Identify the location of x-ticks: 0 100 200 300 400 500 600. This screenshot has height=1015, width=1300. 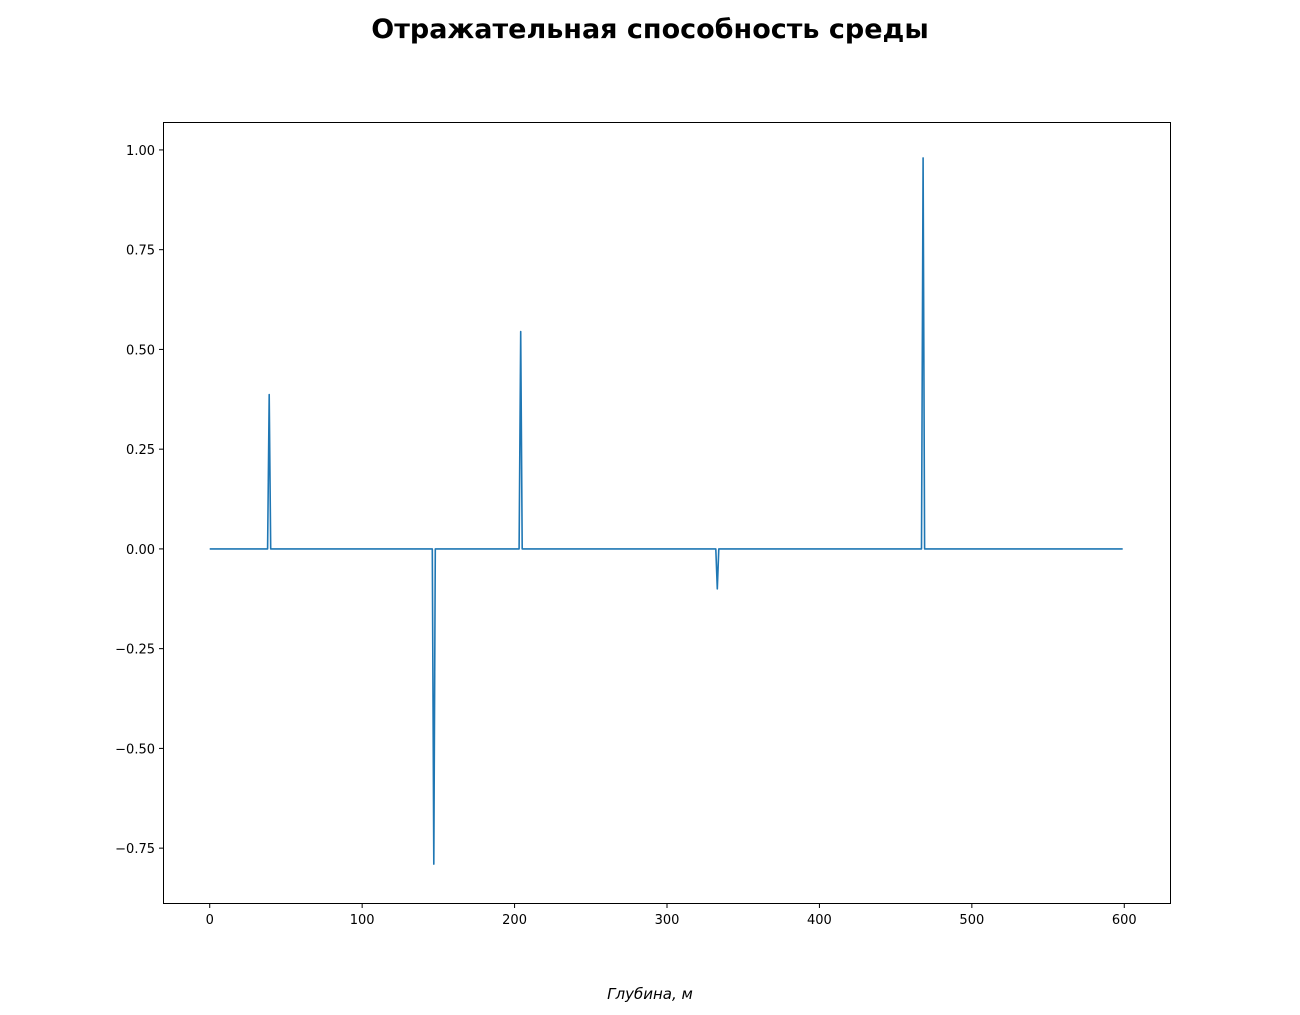
(671, 915).